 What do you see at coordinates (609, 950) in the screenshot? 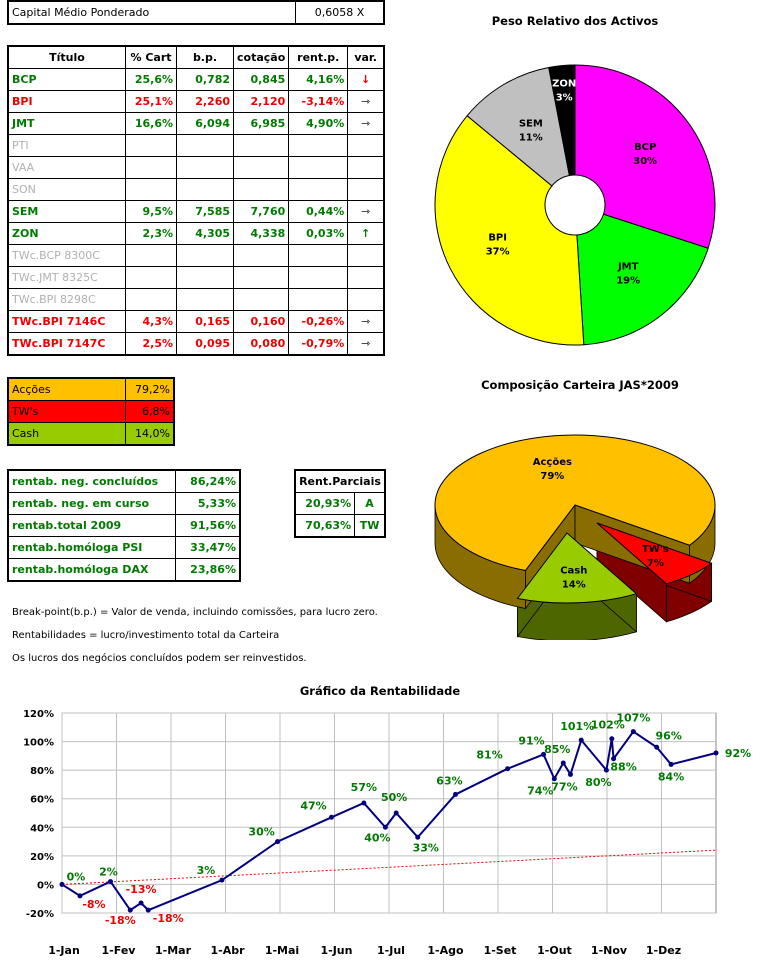
I see `x-tick-label: 1-Nov` at bounding box center [609, 950].